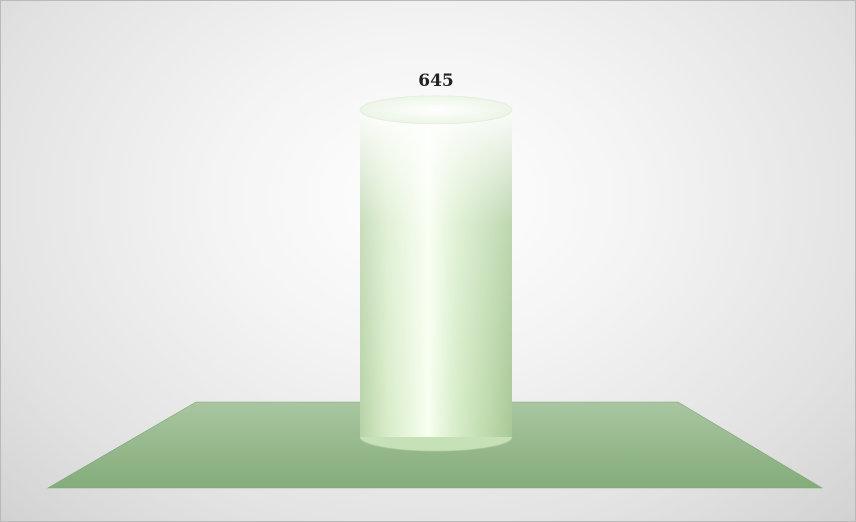  I want to click on data-labels-layer: 645, so click(436, 81).